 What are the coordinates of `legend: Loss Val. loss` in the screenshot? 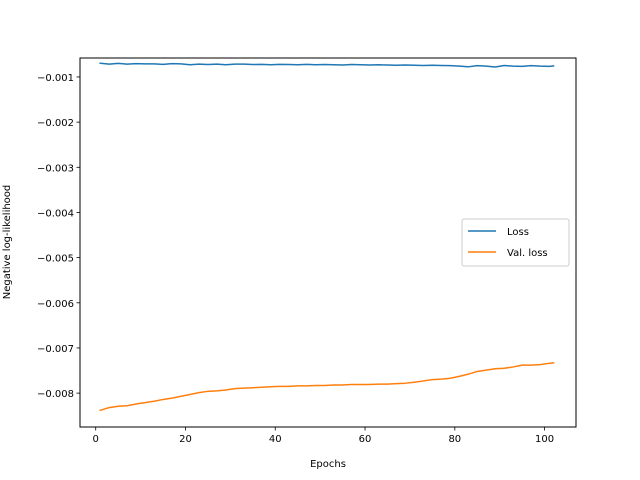 It's located at (515, 242).